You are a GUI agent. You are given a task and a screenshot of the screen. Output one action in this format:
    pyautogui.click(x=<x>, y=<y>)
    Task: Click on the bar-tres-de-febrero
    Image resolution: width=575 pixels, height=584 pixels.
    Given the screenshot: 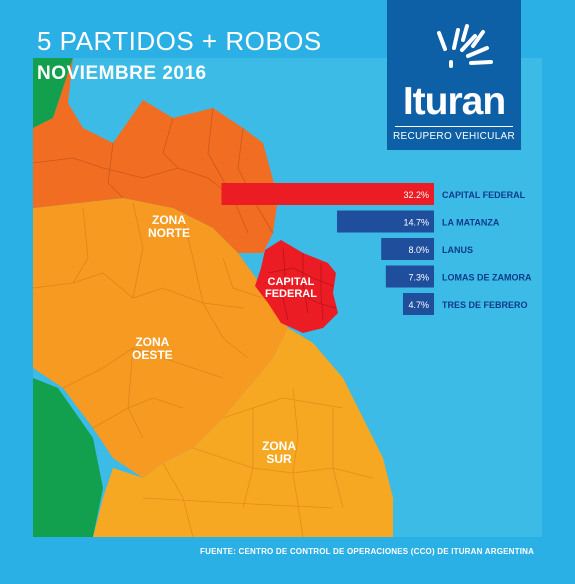 What is the action you would take?
    pyautogui.click(x=418, y=304)
    